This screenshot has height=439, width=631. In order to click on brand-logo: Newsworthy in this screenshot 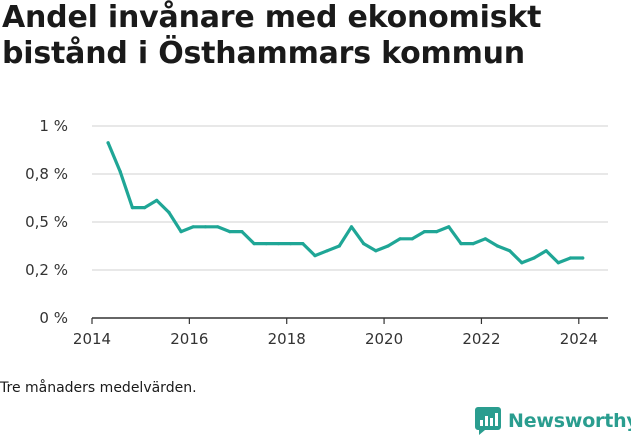, I will do `click(553, 421)`.